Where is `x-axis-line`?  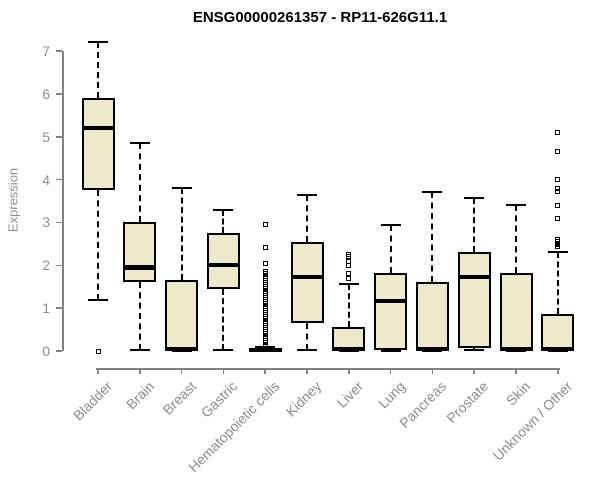
x-axis-line is located at coordinates (328, 369).